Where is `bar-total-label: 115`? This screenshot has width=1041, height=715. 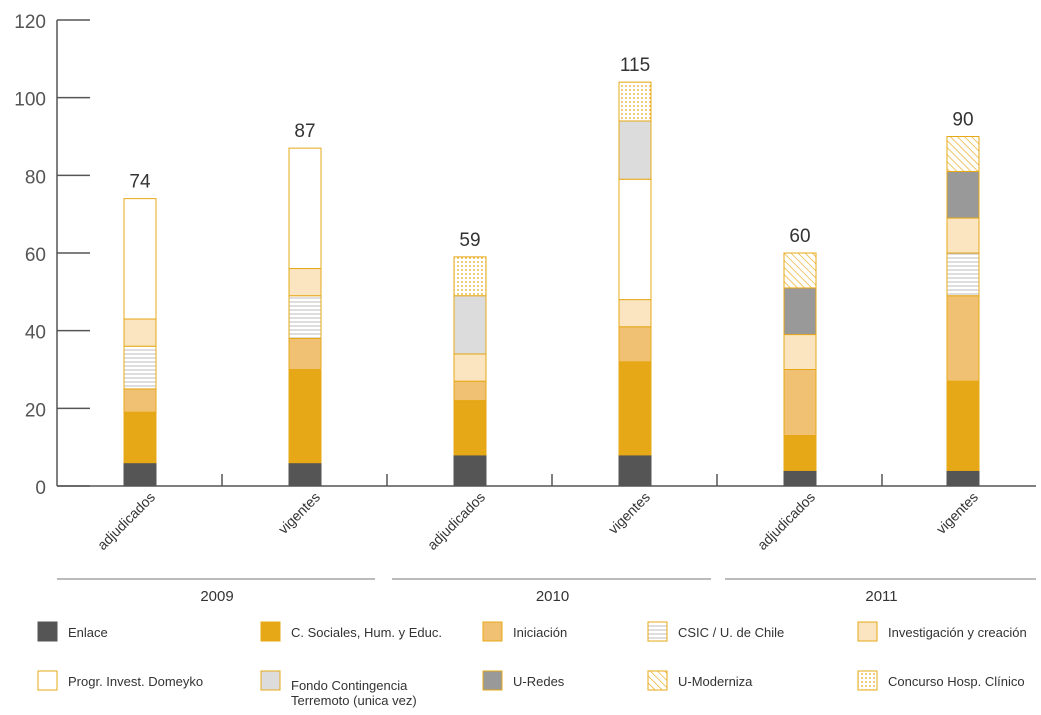 bar-total-label: 115 is located at coordinates (635, 65).